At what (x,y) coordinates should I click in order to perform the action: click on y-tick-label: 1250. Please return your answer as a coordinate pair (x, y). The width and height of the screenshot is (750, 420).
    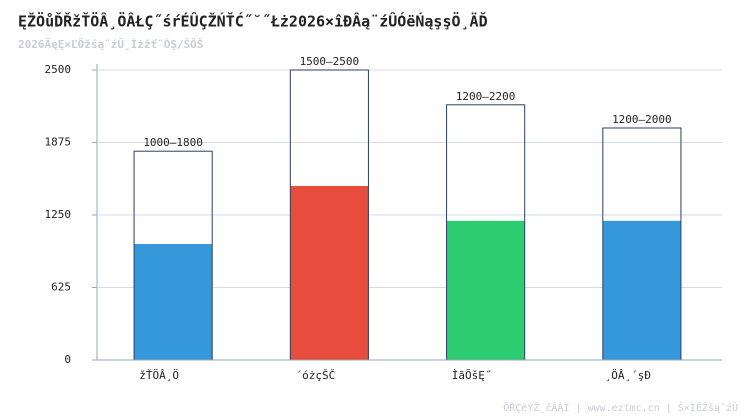
    Looking at the image, I should click on (58, 214).